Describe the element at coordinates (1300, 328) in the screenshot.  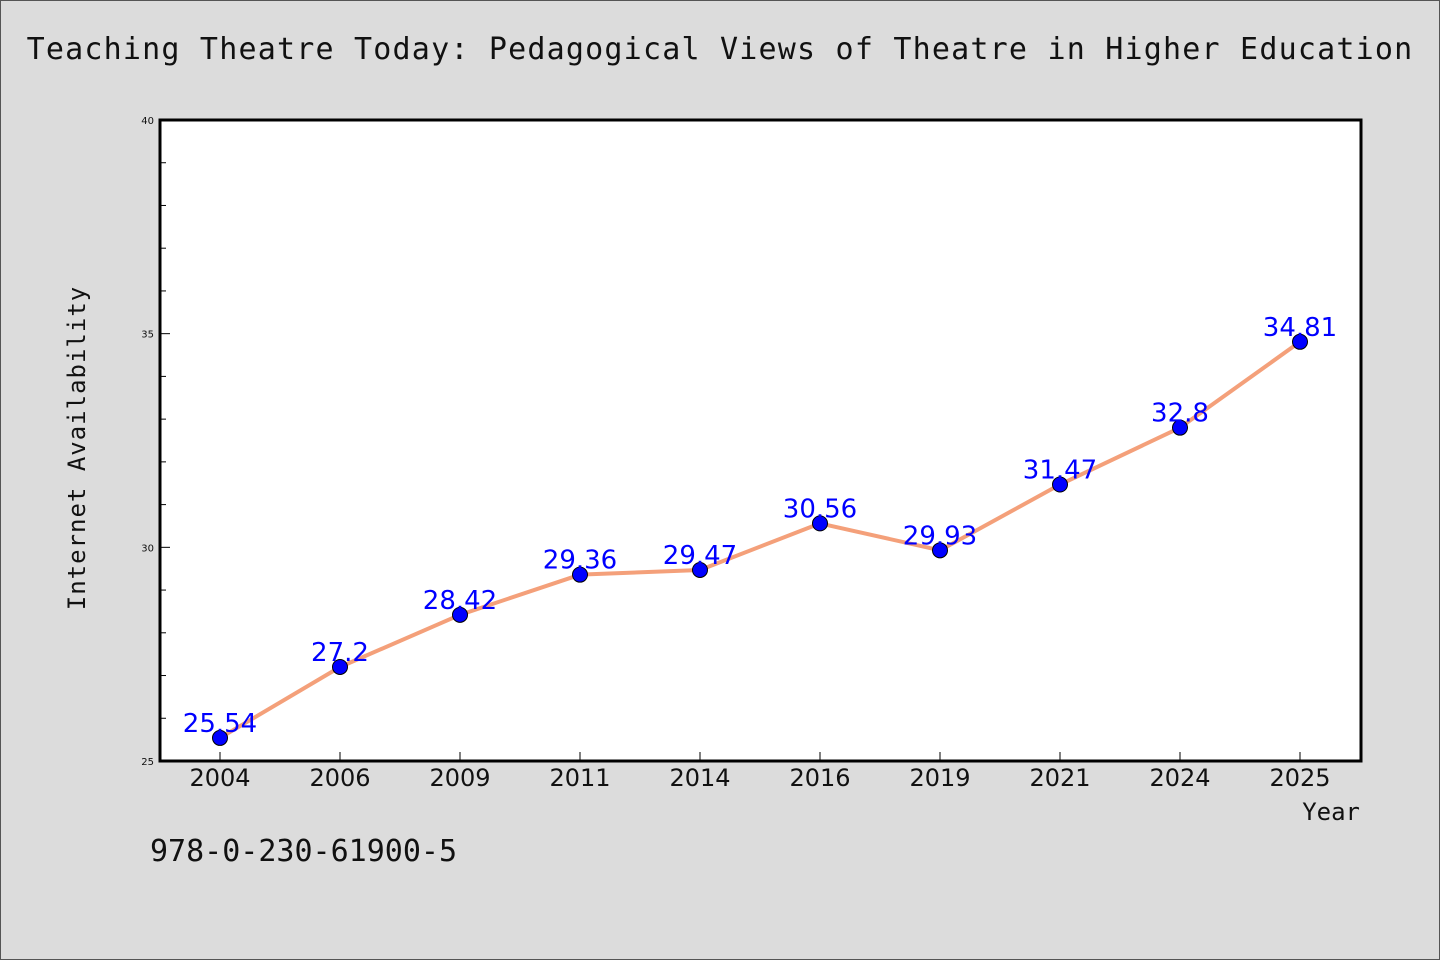
I see `data-label: 34.81` at that location.